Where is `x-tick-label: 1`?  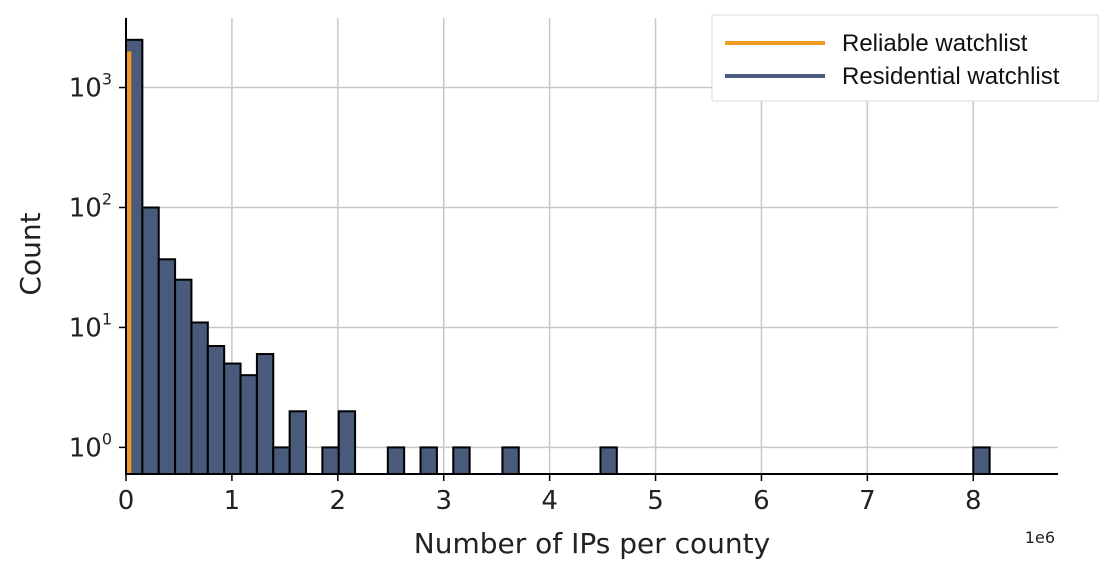 x-tick-label: 1 is located at coordinates (232, 501).